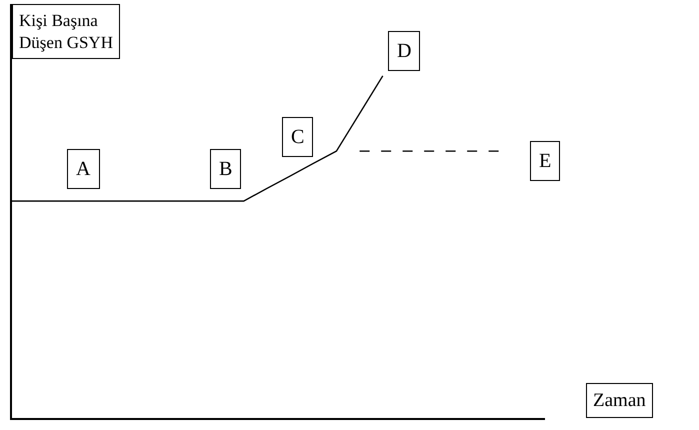  I want to click on annotation: A, so click(83, 169).